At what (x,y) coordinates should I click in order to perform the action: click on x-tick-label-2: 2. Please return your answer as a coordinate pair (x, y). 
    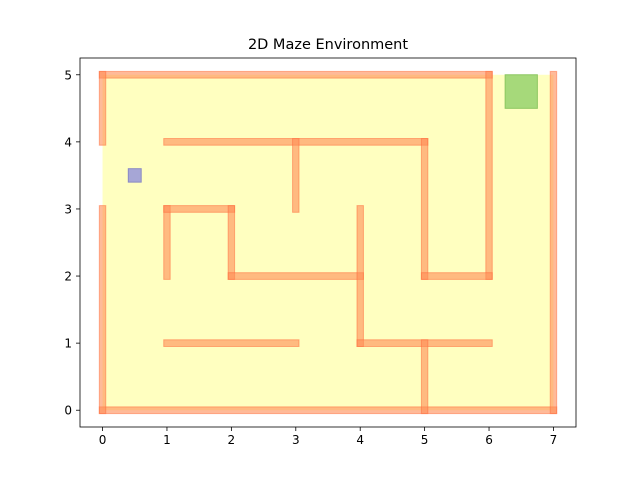
    Looking at the image, I should click on (232, 440).